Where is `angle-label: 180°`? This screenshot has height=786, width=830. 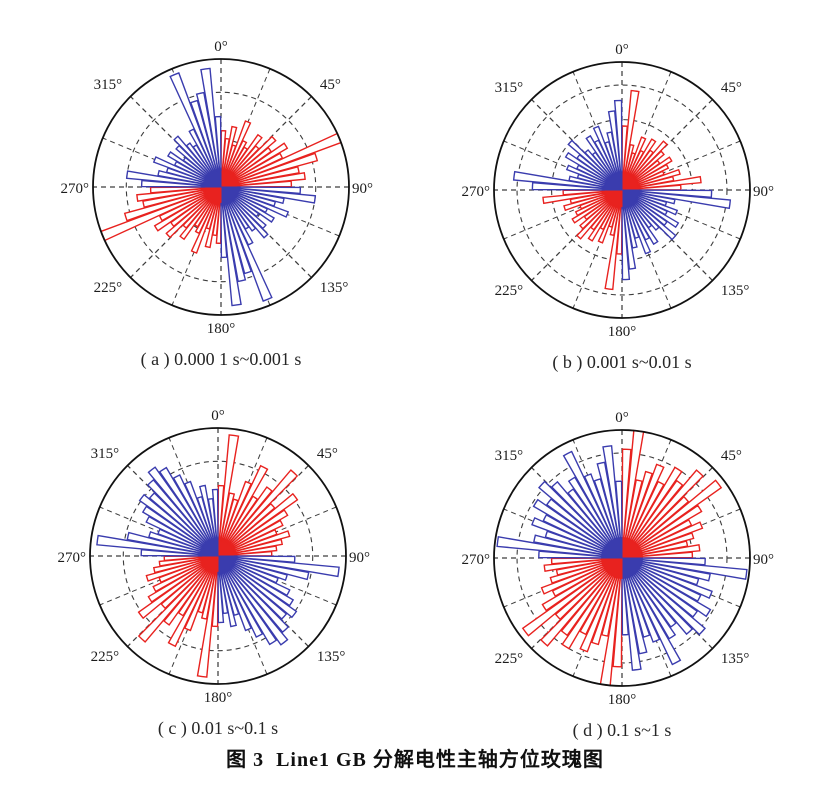
angle-label: 180° is located at coordinates (221, 329).